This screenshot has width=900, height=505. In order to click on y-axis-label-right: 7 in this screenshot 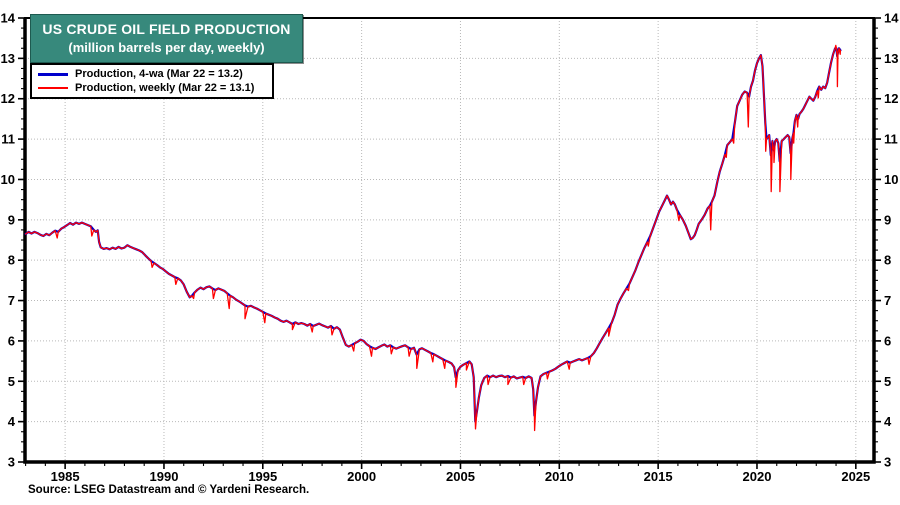, I will do `click(887, 300)`.